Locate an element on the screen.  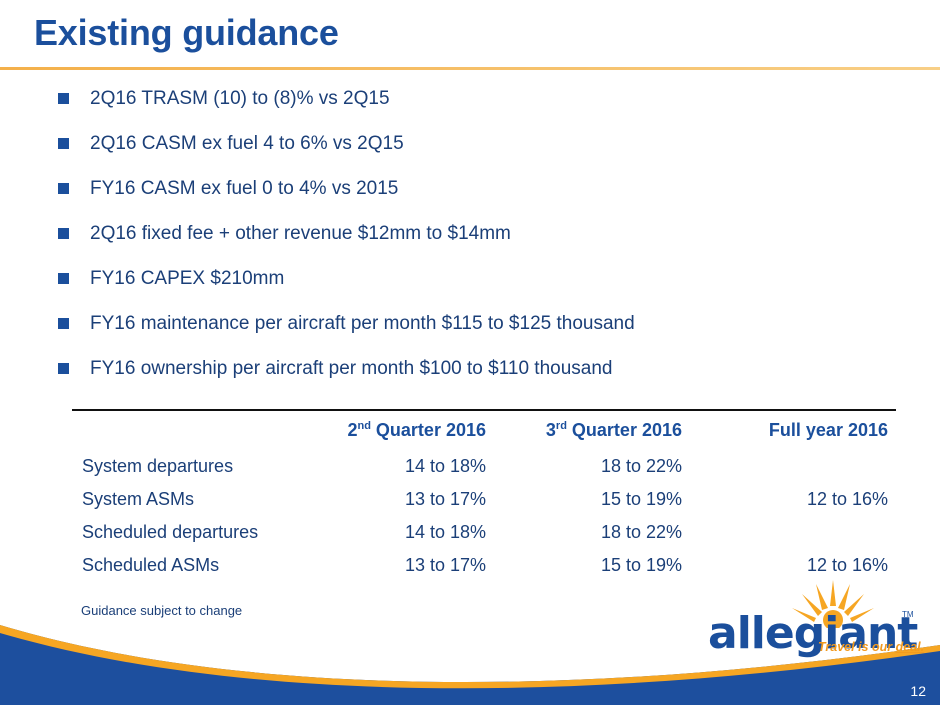
header-q3-num: 3 is located at coordinates (550, 430).